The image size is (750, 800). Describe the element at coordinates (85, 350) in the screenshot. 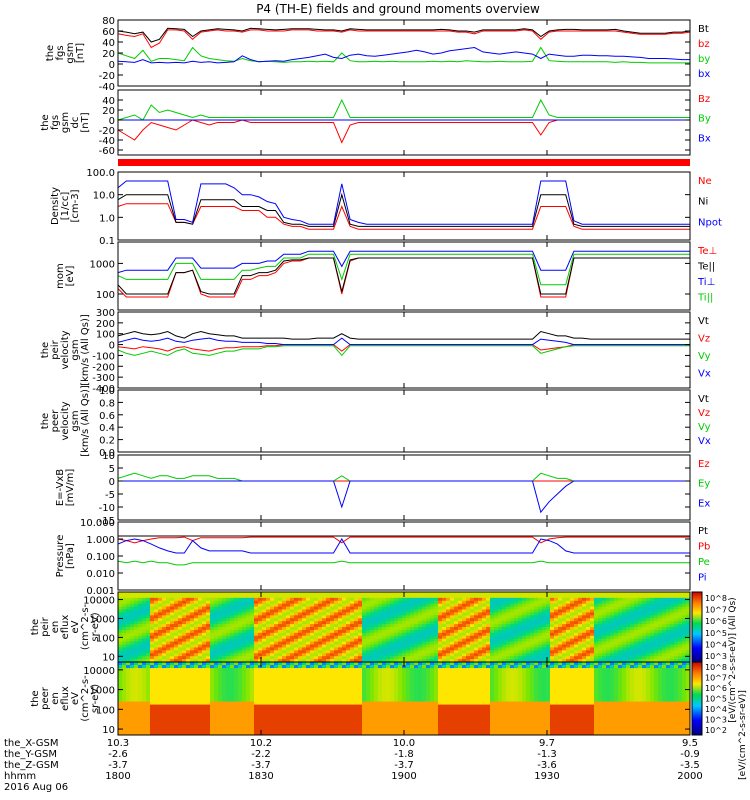

I see `y-axis-label: [km/s (All Qs)]` at that location.